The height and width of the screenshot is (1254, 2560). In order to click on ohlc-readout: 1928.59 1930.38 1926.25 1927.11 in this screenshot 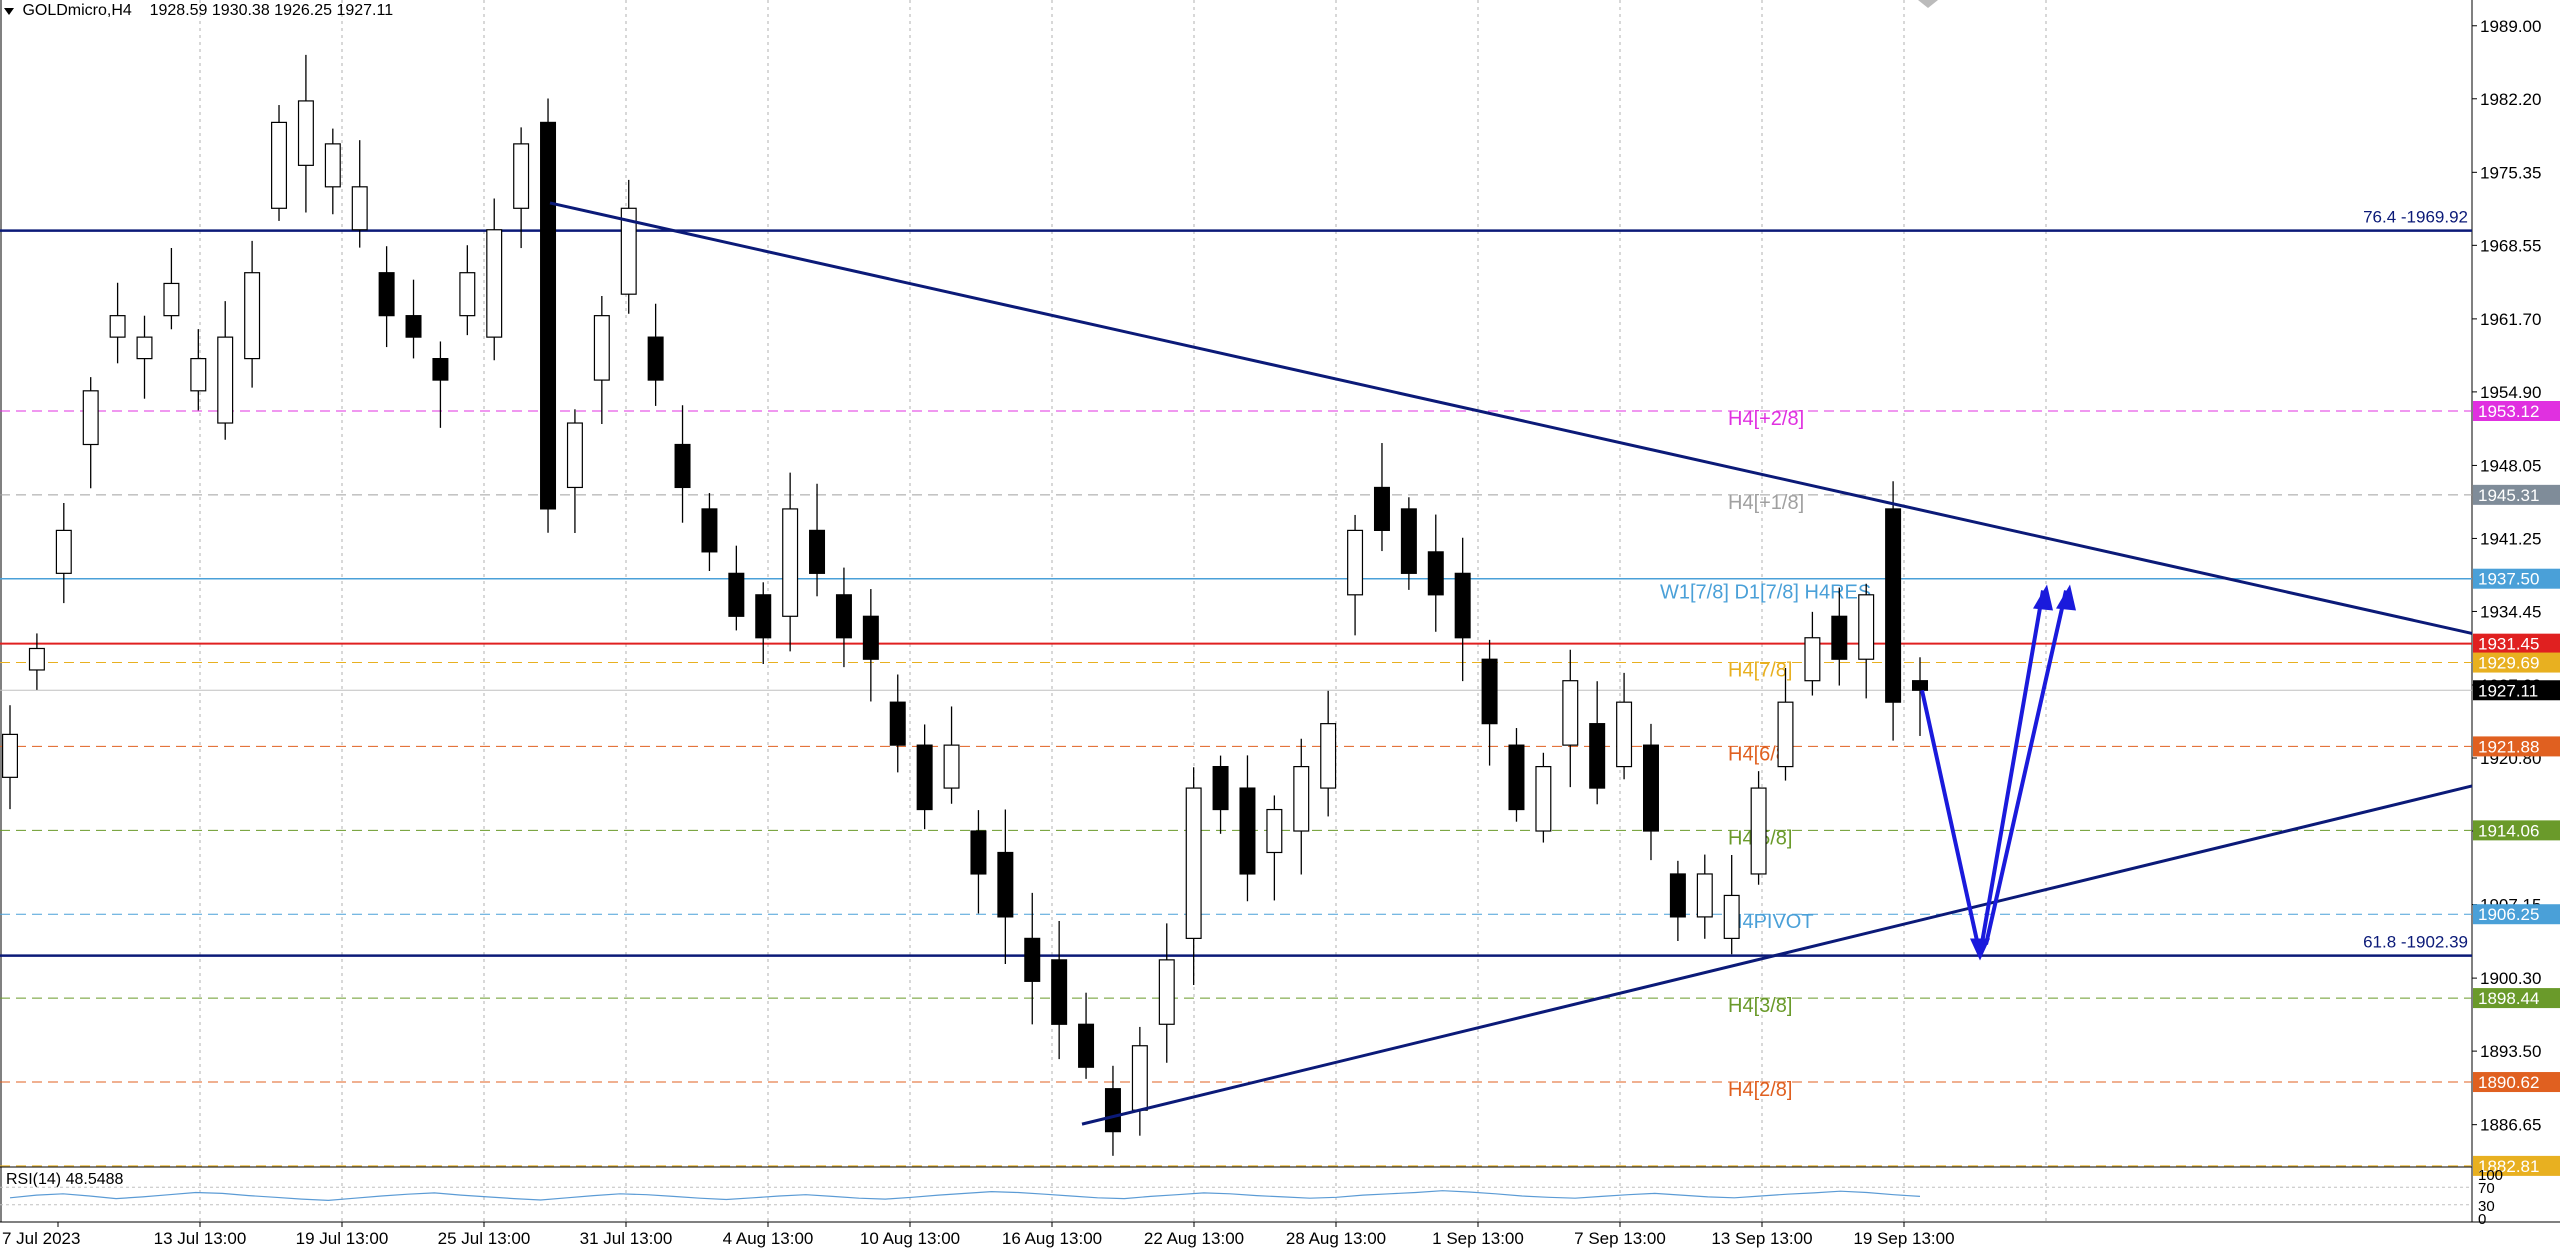, I will do `click(271, 10)`.